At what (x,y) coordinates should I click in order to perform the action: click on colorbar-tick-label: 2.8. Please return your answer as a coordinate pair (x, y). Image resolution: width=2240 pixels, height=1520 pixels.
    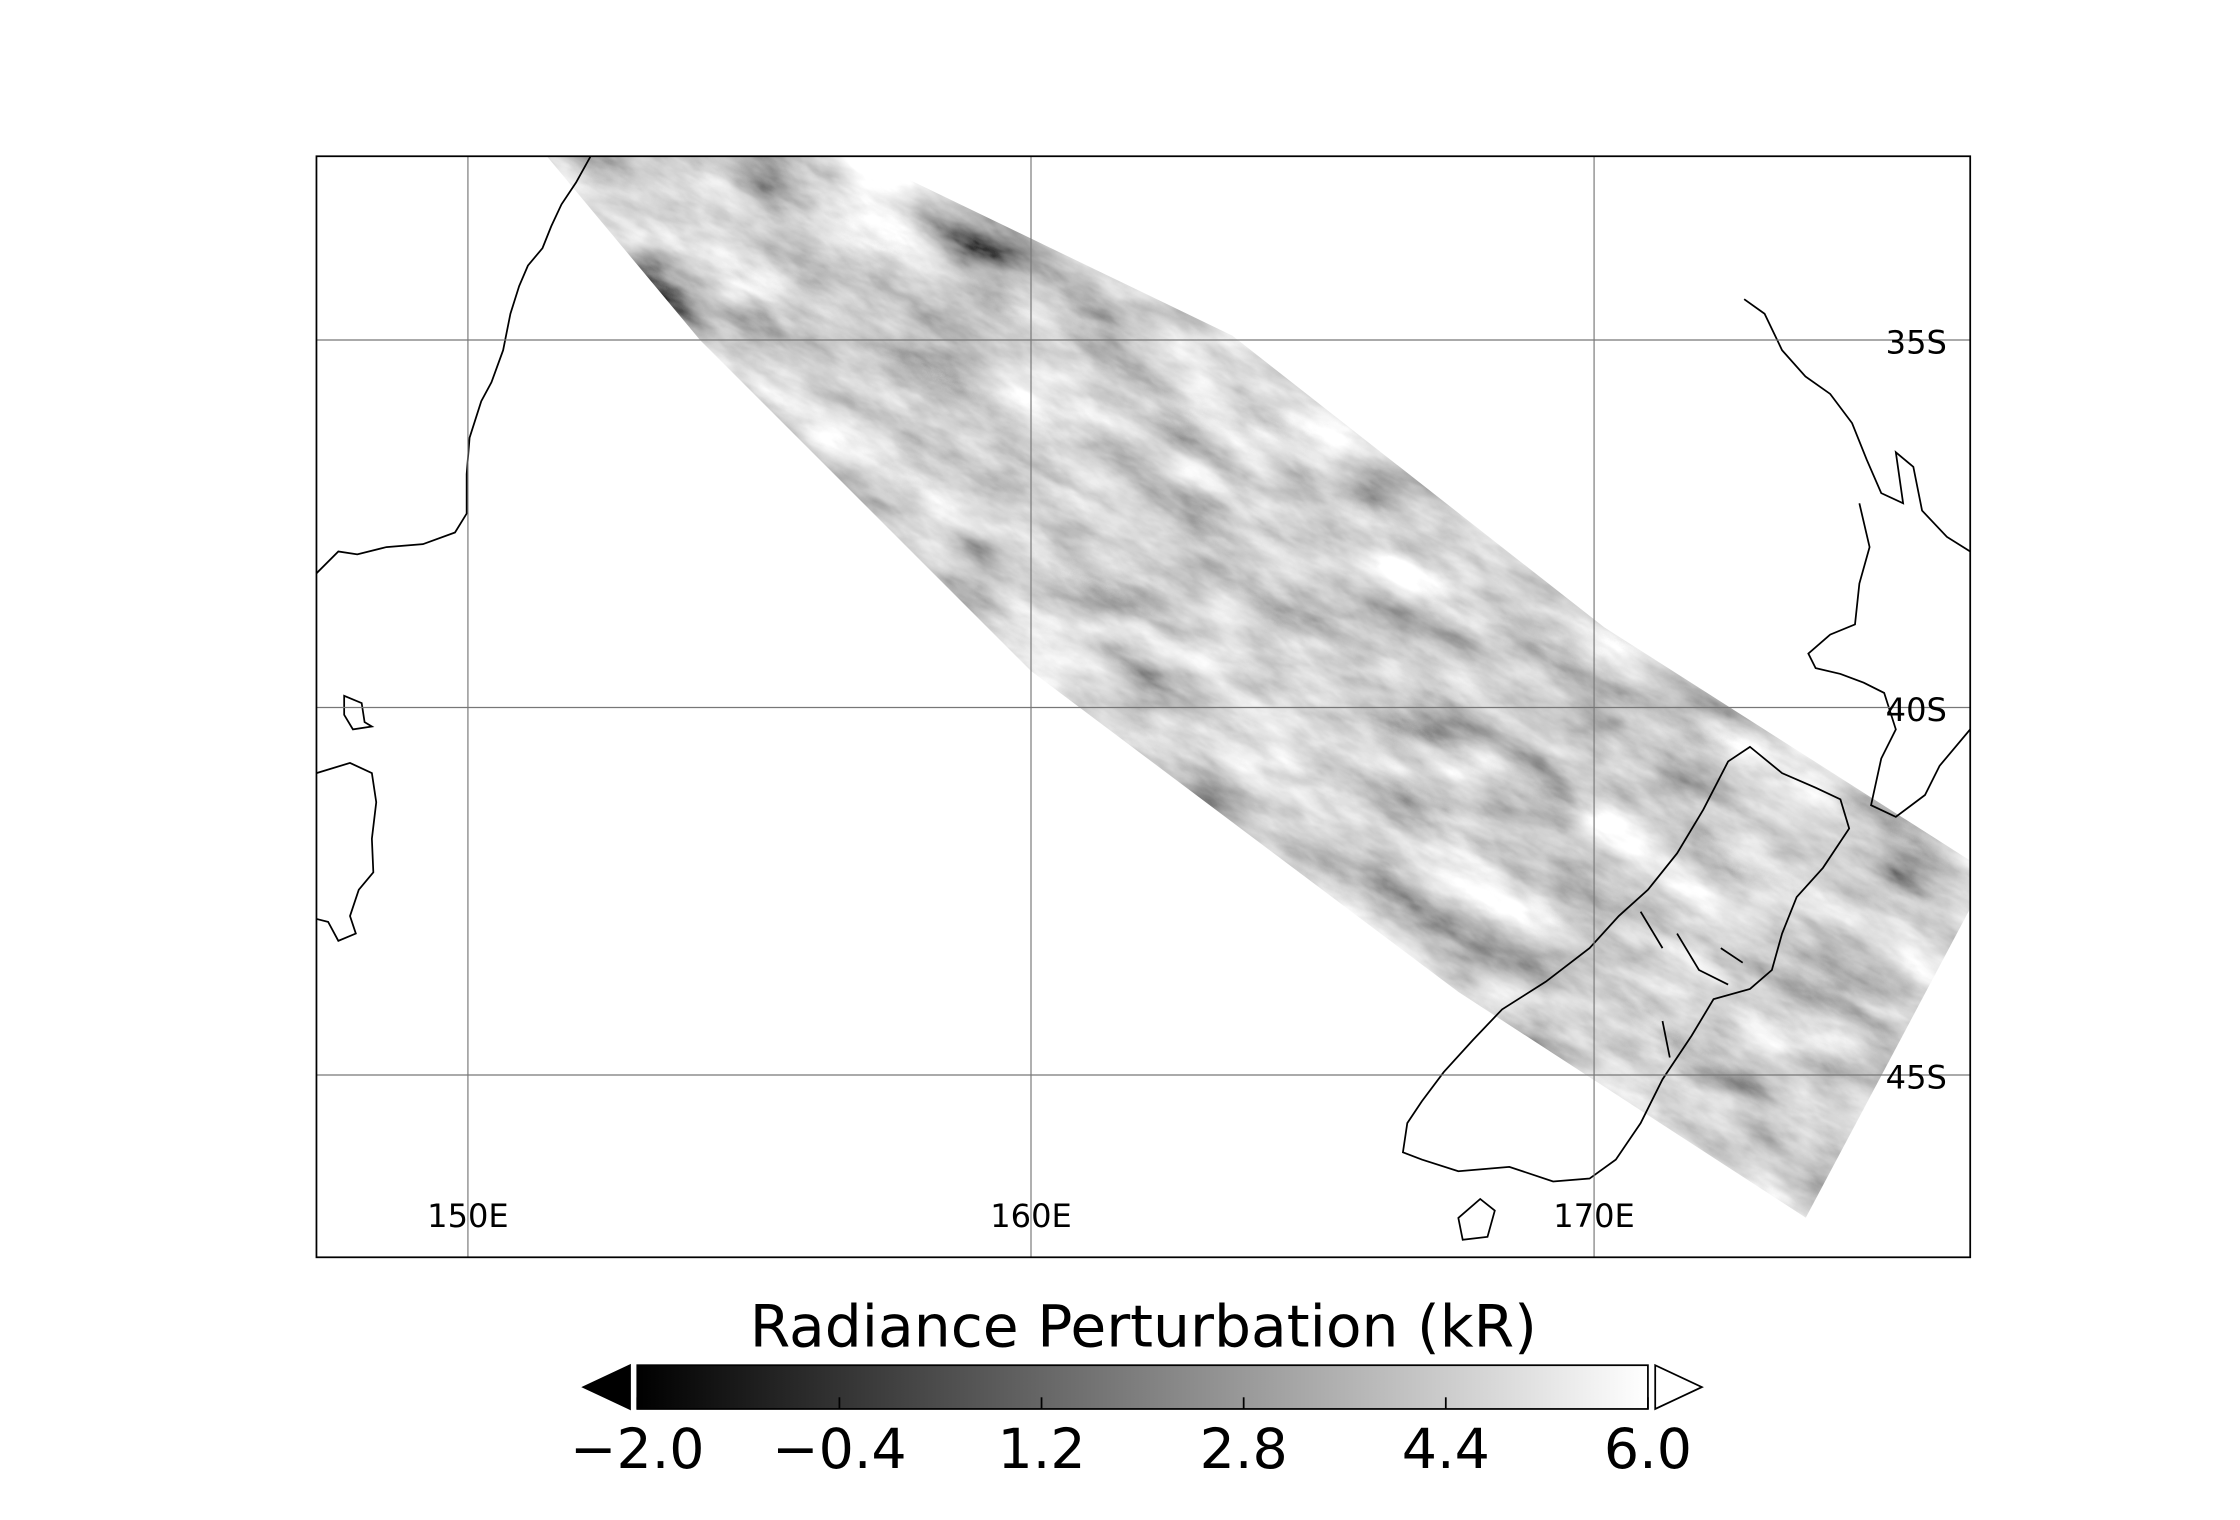
    Looking at the image, I should click on (1244, 1450).